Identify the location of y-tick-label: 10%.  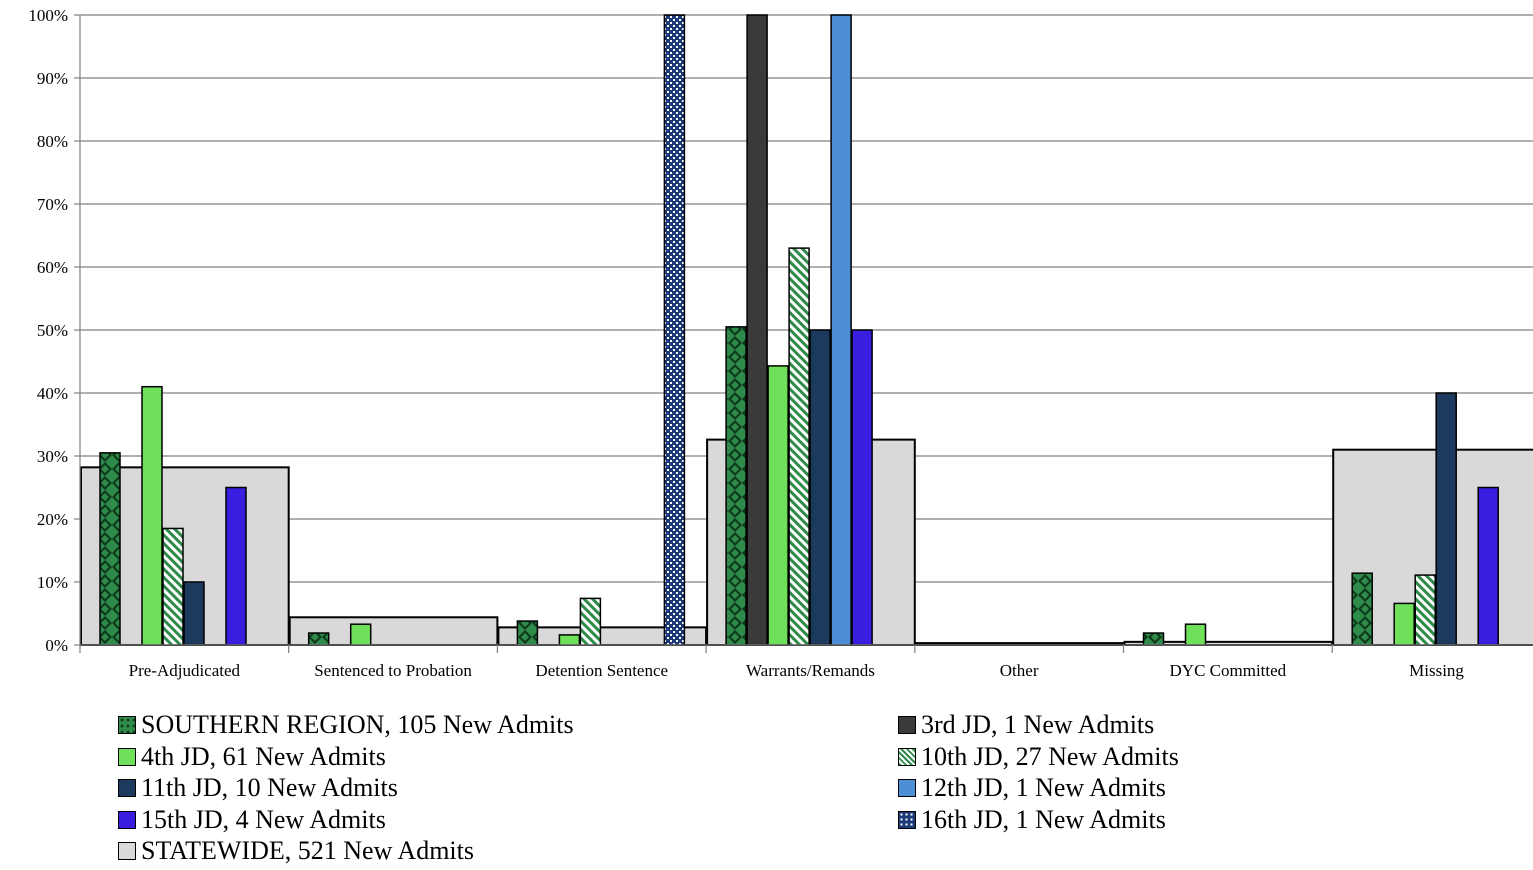
(52, 582).